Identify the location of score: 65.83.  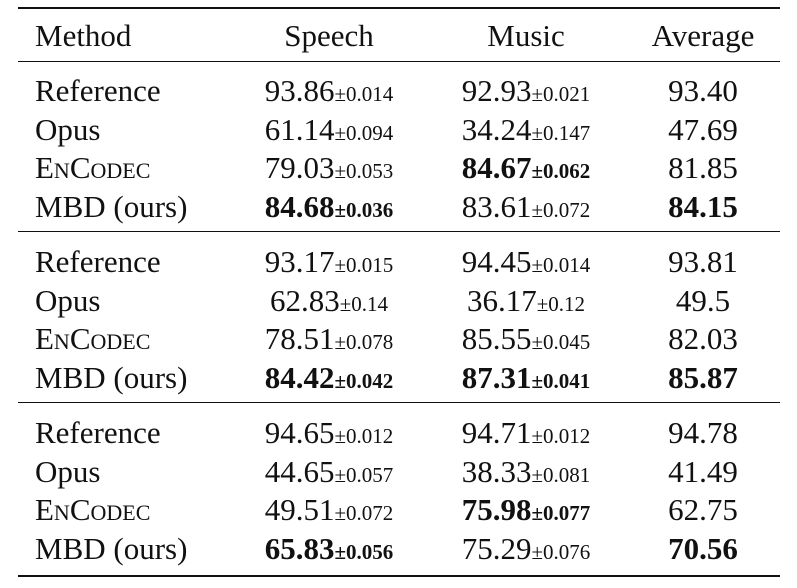
(299, 548).